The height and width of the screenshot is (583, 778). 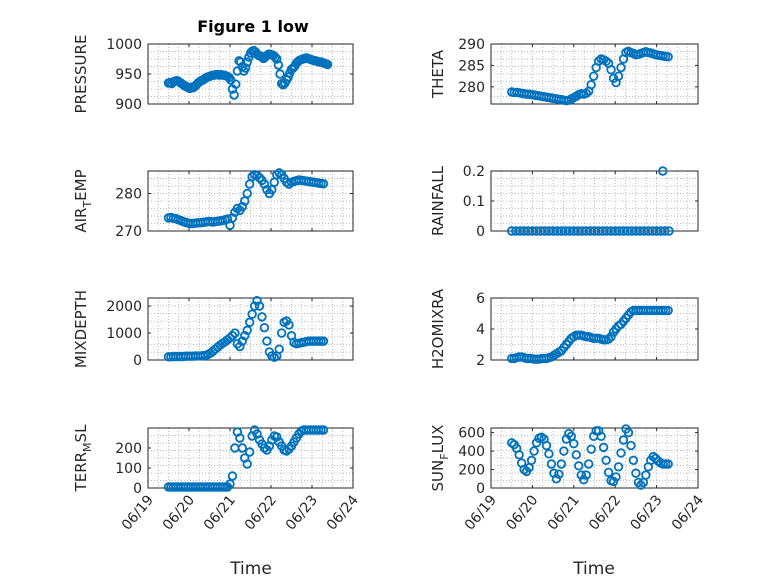 I want to click on y-tick-label: 2000, so click(x=124, y=307).